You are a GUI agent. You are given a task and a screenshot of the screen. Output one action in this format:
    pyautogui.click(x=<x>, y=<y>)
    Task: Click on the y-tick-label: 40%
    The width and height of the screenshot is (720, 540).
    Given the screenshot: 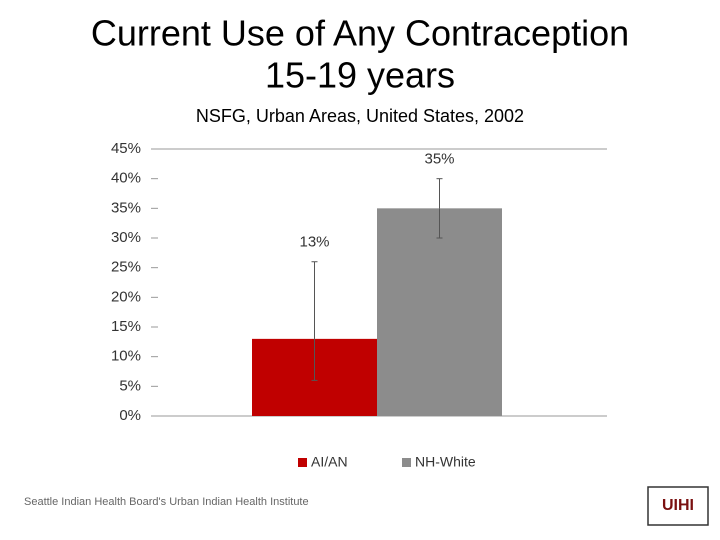 What is the action you would take?
    pyautogui.click(x=126, y=178)
    